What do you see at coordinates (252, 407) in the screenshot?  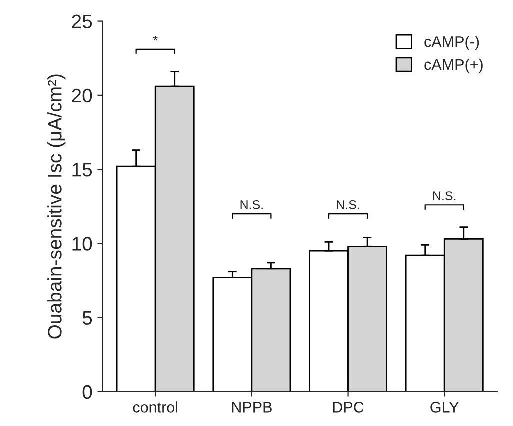 I see `x-tick-label: NPPB` at bounding box center [252, 407].